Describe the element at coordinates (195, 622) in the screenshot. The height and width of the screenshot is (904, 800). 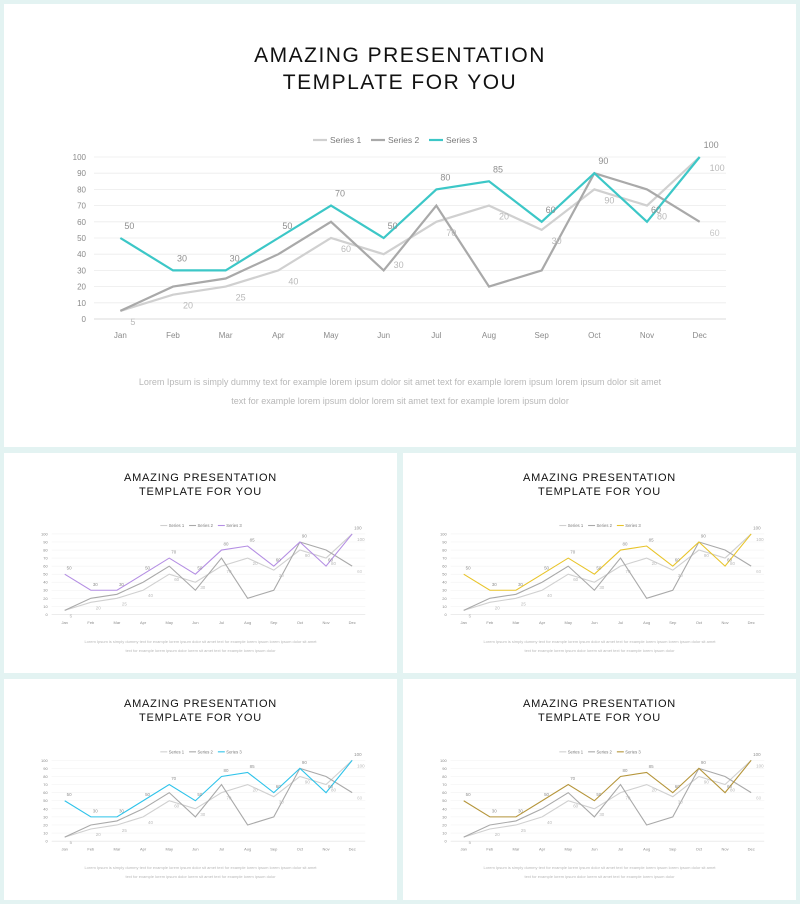
I see `x-tick-label: Jun` at that location.